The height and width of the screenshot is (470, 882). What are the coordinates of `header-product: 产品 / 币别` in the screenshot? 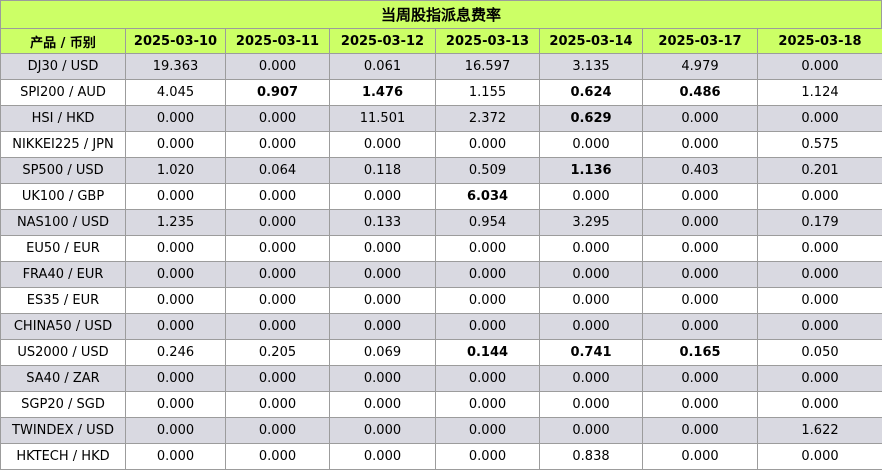 It's located at (63, 41).